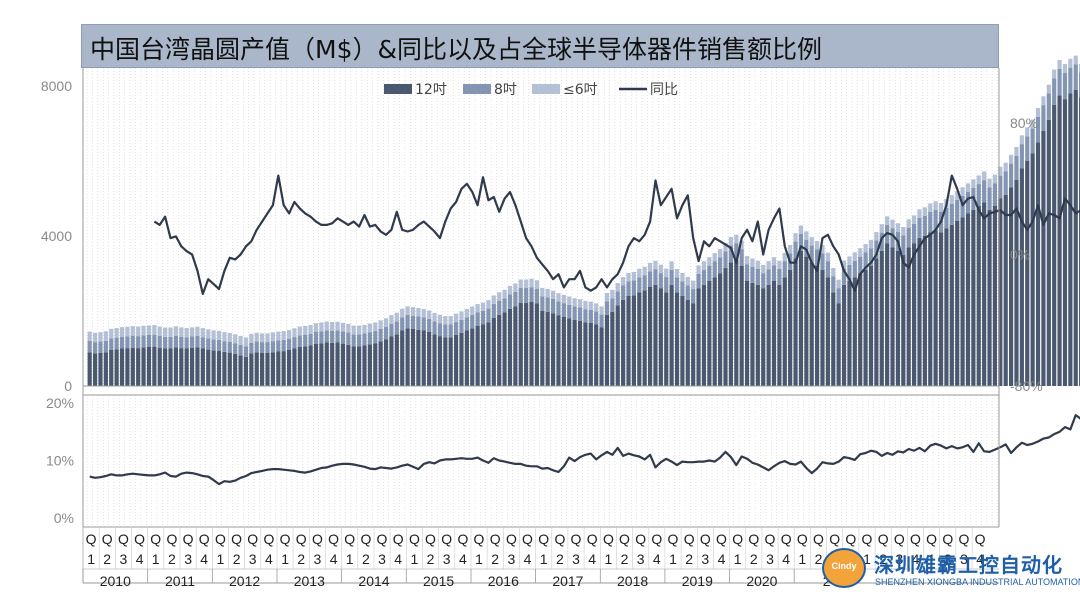 The width and height of the screenshot is (1080, 595). I want to click on year-label: 2015, so click(438, 581).